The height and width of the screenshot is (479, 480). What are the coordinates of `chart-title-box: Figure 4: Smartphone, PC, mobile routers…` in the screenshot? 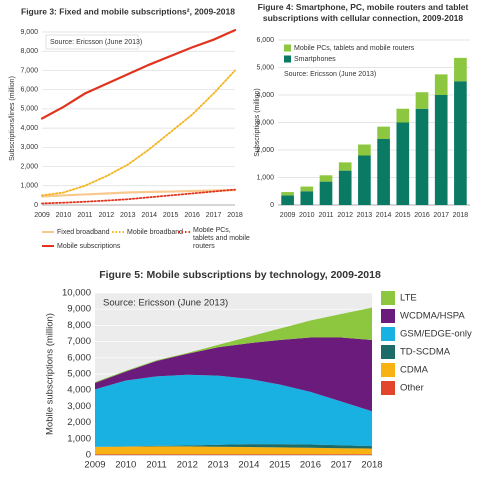 It's located at (363, 12).